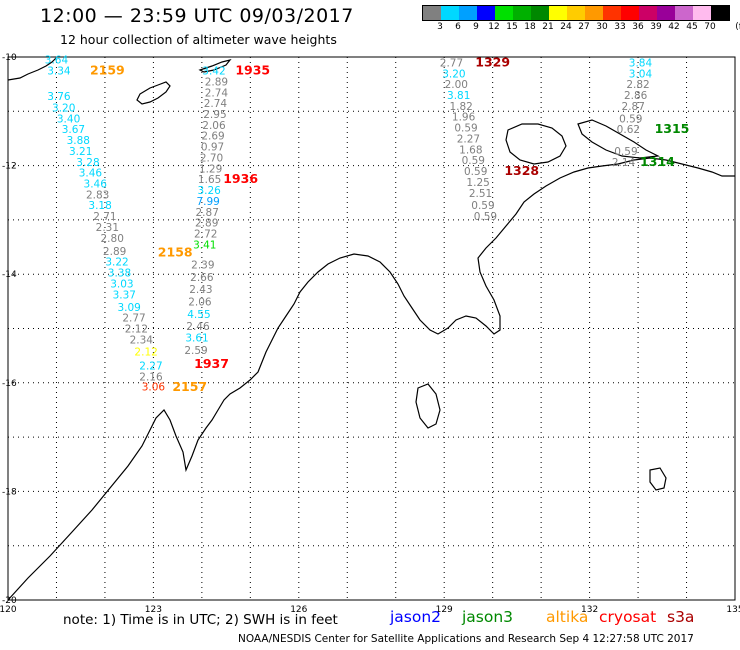 The width and height of the screenshot is (740, 650). What do you see at coordinates (710, 27) in the screenshot?
I see `scale-label: 70` at bounding box center [710, 27].